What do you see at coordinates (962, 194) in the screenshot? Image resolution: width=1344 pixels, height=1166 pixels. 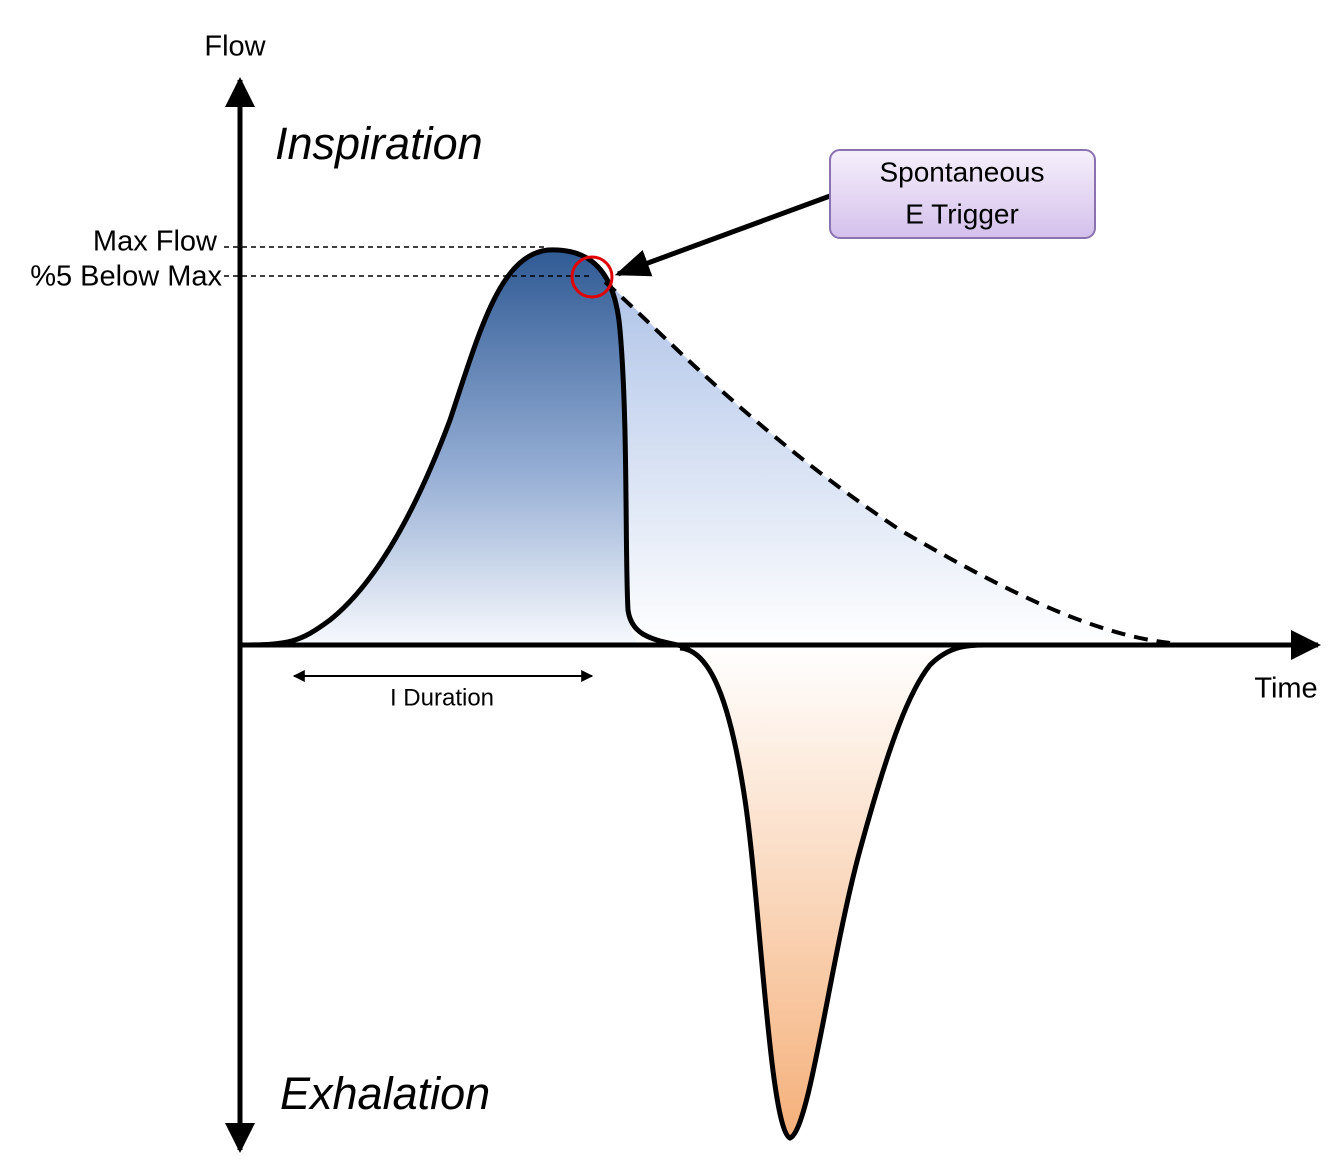 I see `callout-box` at bounding box center [962, 194].